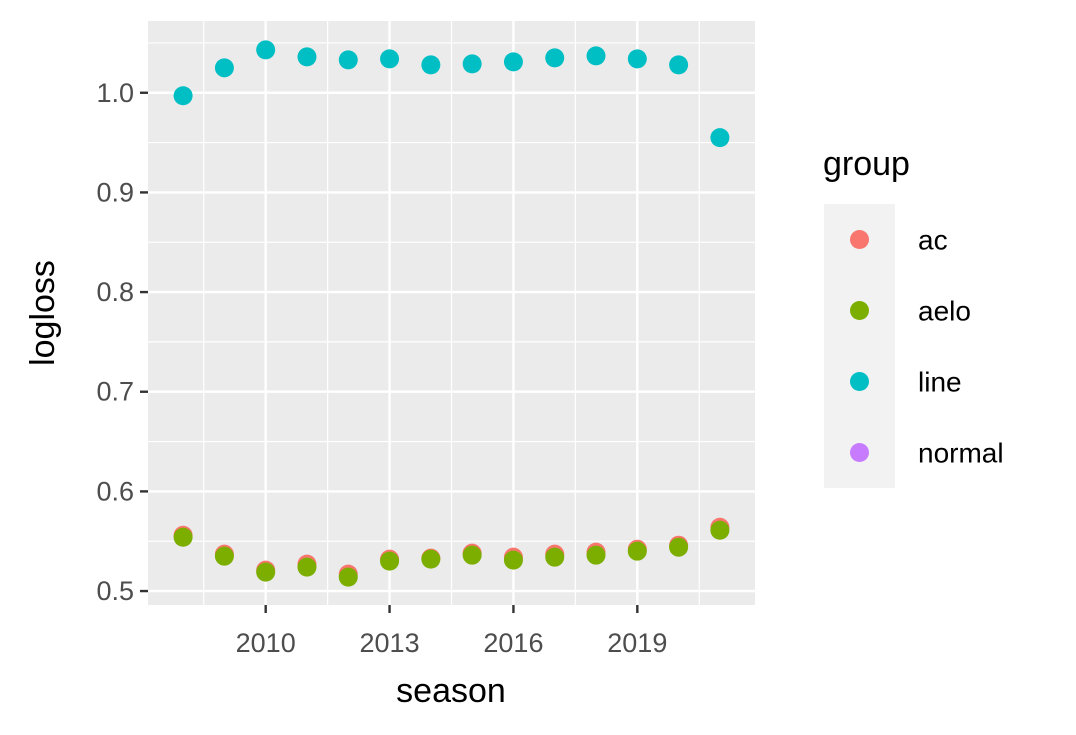  What do you see at coordinates (43, 313) in the screenshot?
I see `y-axis-title: logloss` at bounding box center [43, 313].